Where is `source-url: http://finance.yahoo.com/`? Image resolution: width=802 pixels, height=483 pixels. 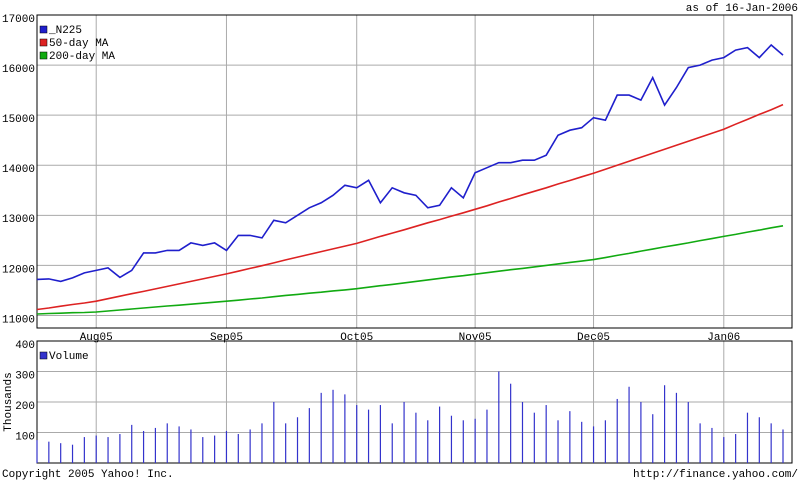 source-url: http://finance.yahoo.com/ is located at coordinates (715, 475).